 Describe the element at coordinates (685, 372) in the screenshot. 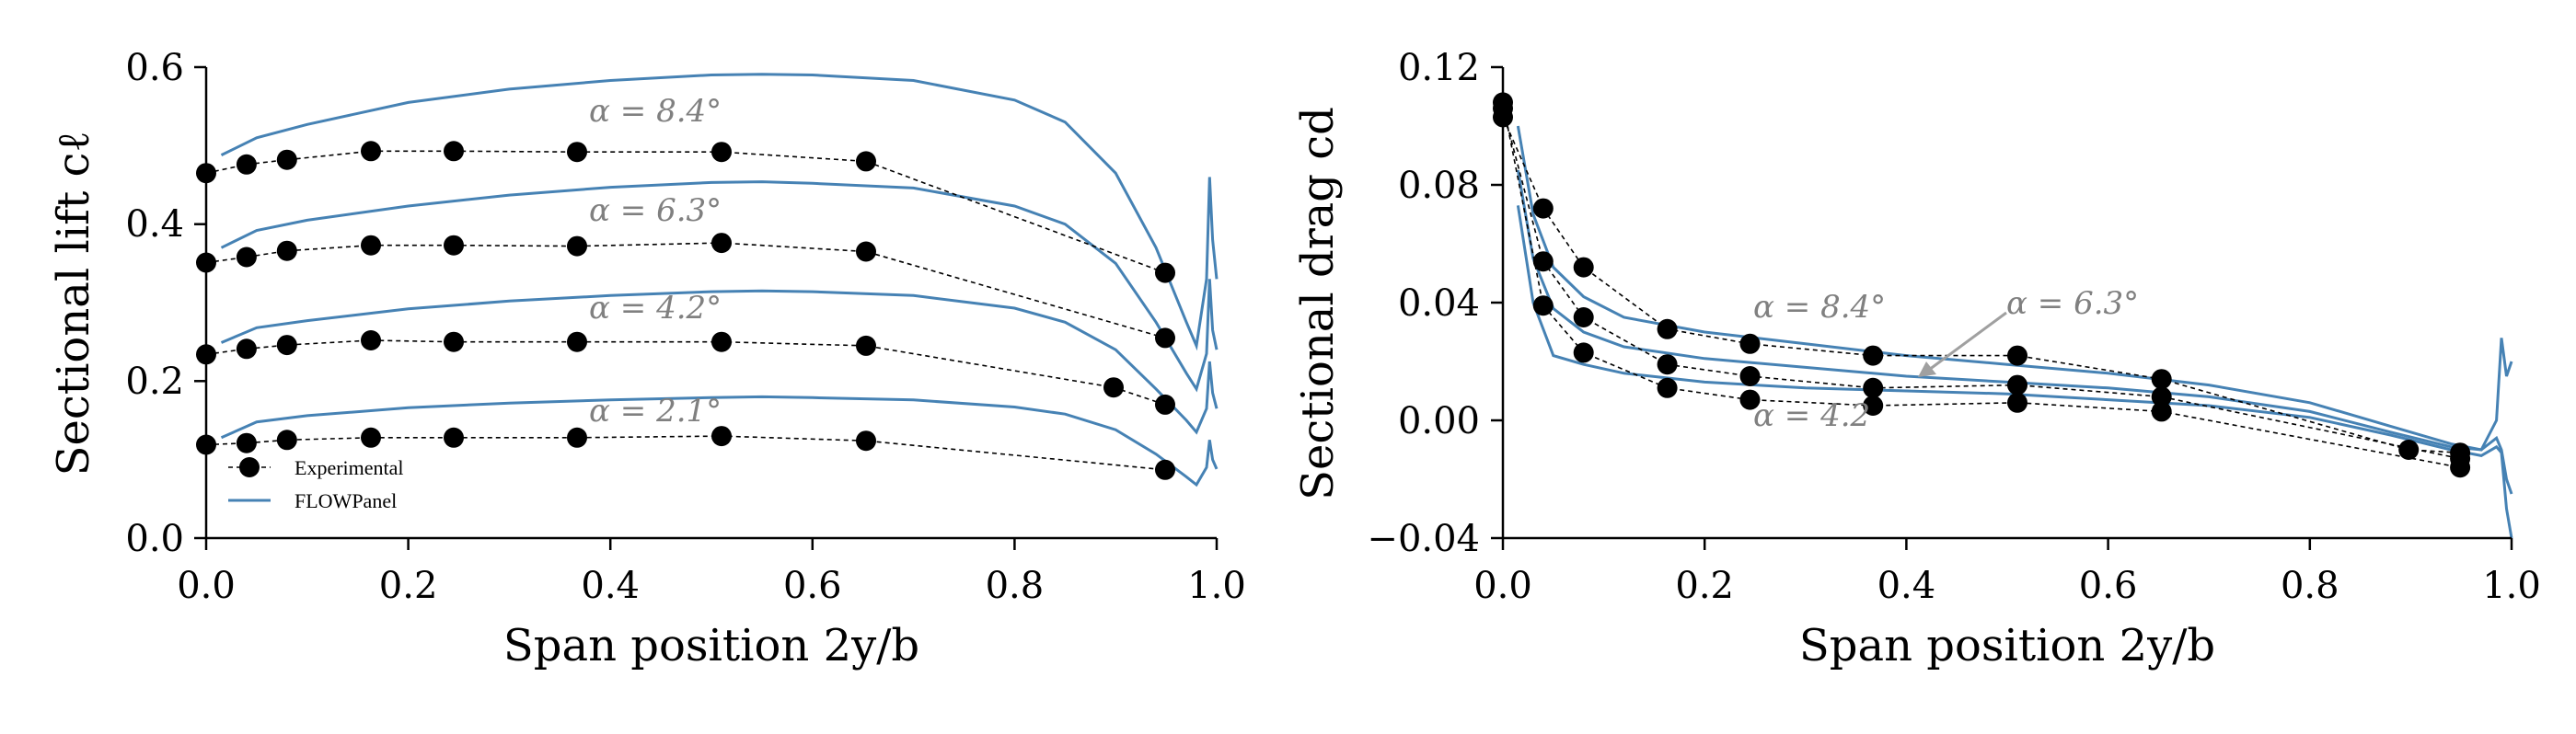

I see `lift-experimental-line-alpha-4.2` at that location.